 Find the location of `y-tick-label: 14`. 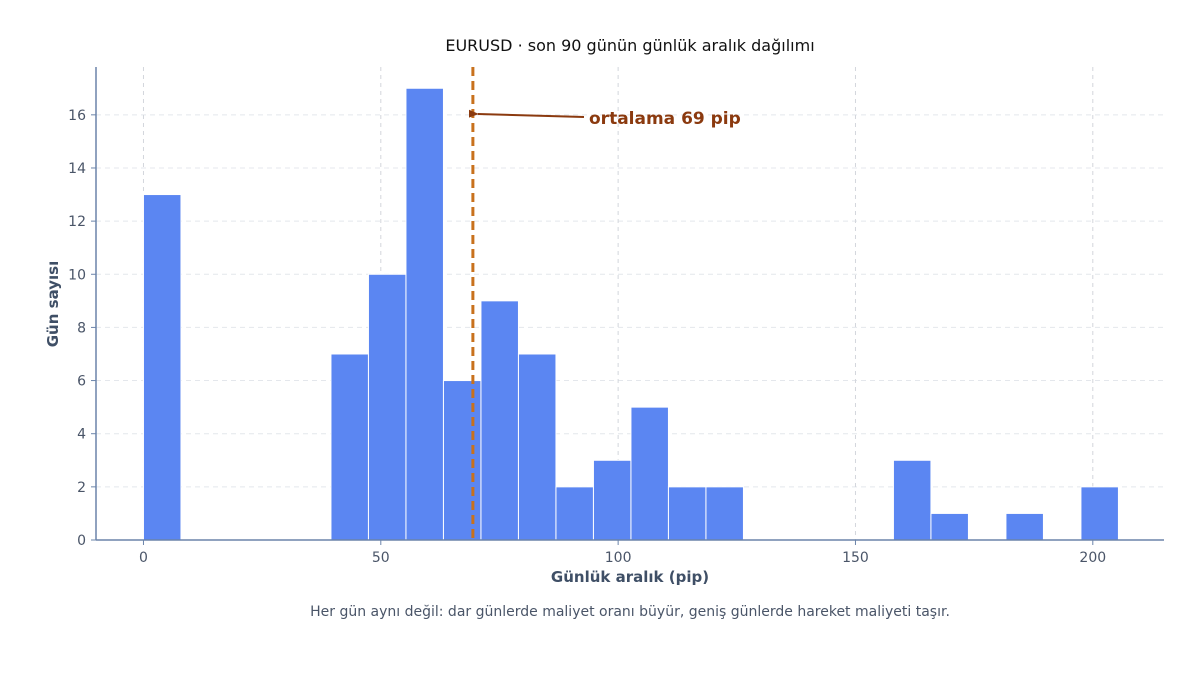

y-tick-label: 14 is located at coordinates (77, 169).